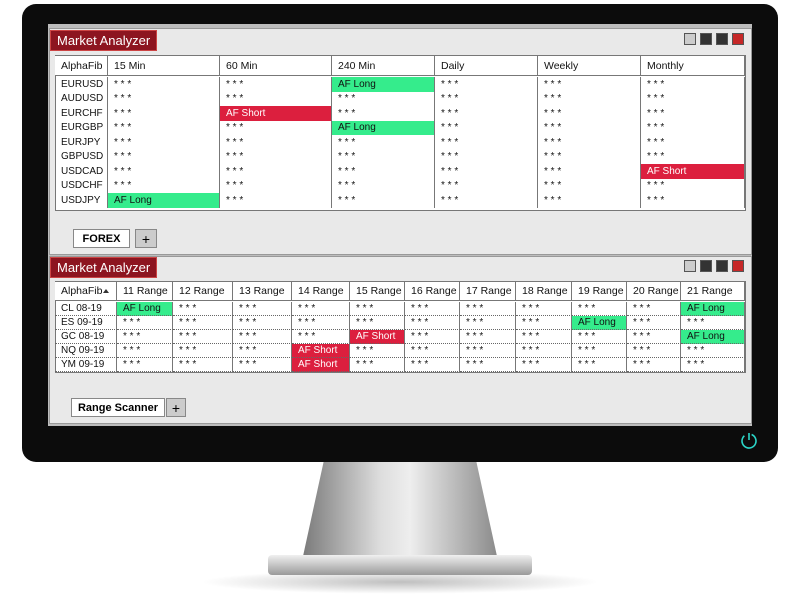 The image size is (800, 601). Describe the element at coordinates (276, 66) in the screenshot. I see `column-header: 60 Min` at that location.